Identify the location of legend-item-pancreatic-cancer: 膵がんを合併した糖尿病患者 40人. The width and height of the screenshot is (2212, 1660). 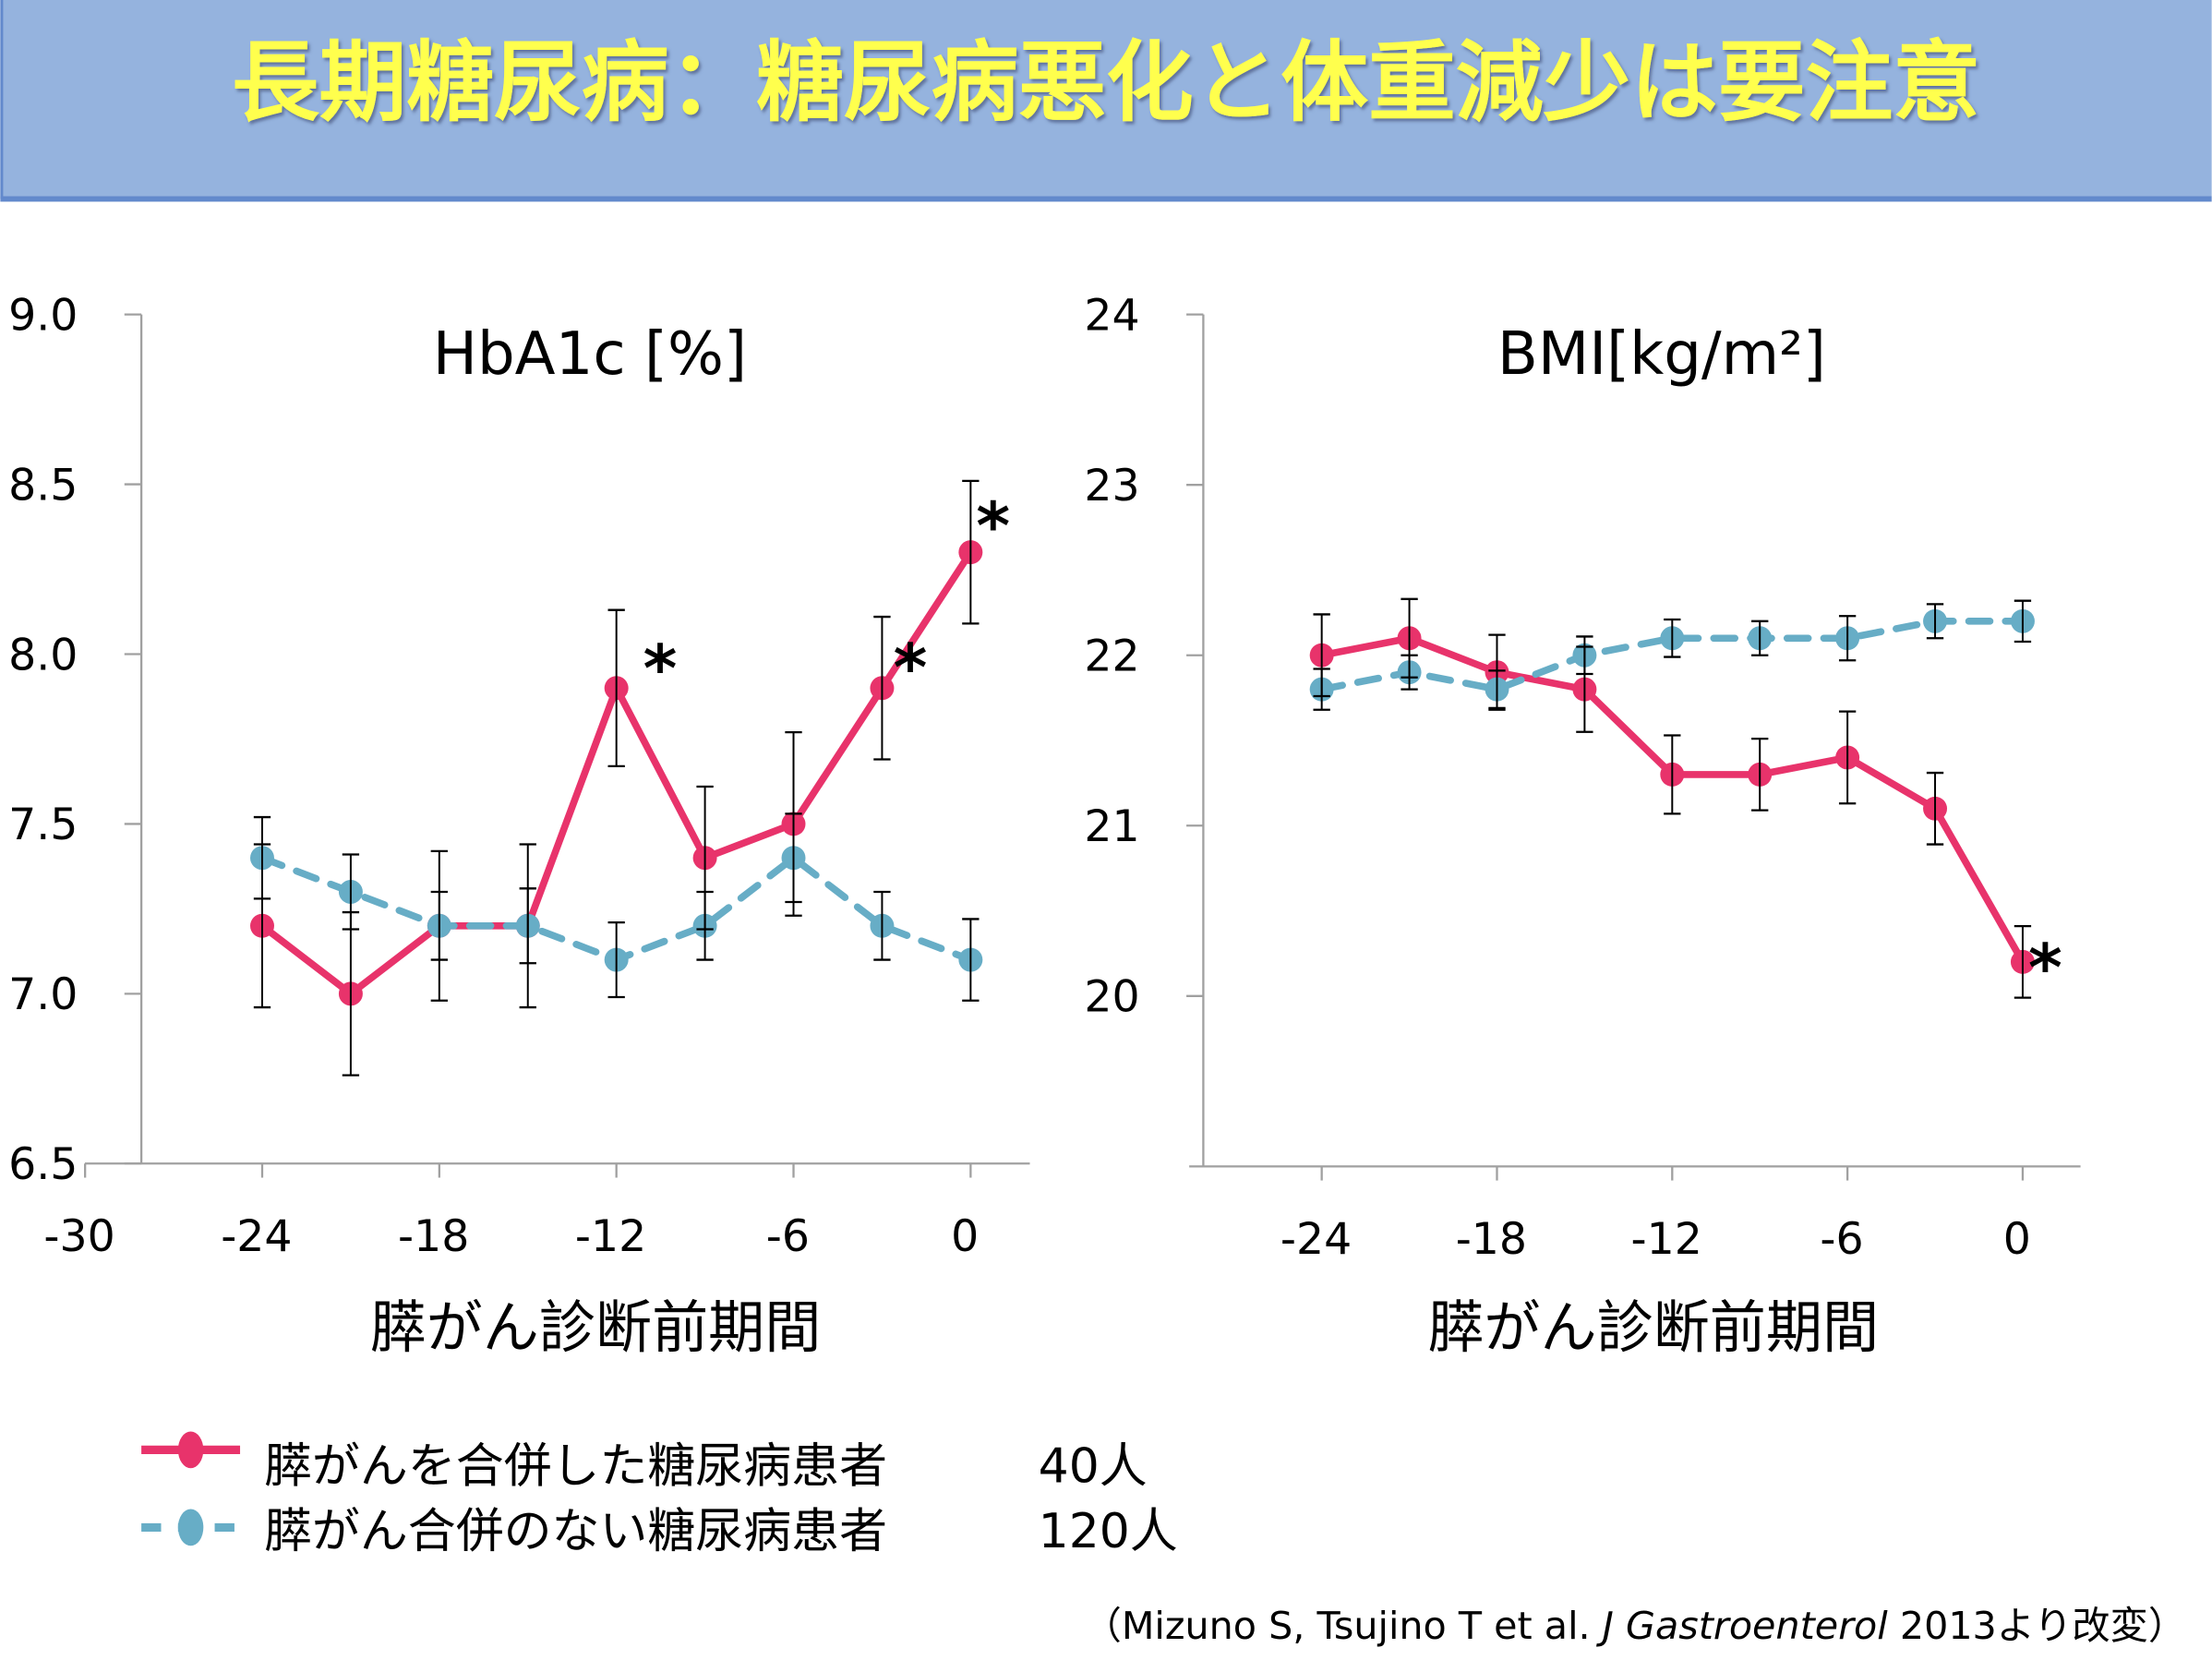
(644, 1463).